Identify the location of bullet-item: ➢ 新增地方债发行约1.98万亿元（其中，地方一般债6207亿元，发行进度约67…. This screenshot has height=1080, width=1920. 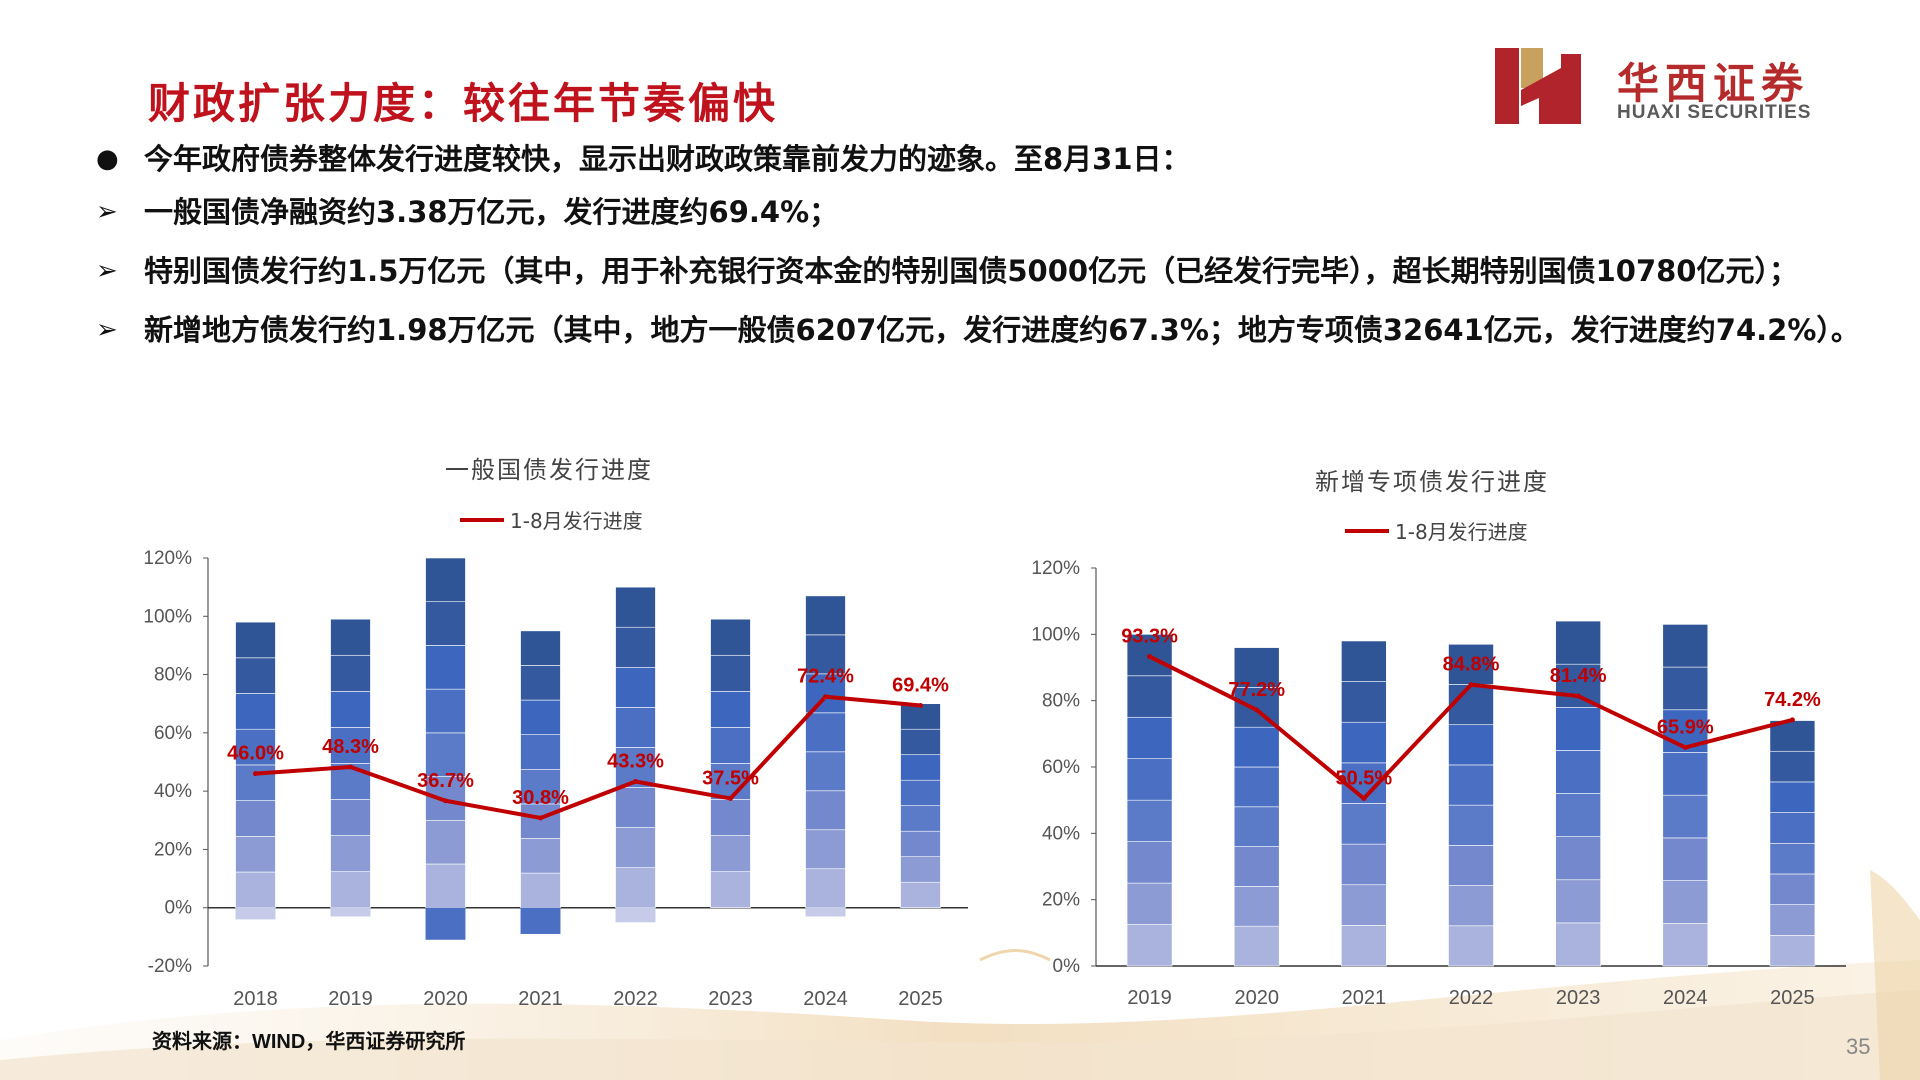
(986, 330).